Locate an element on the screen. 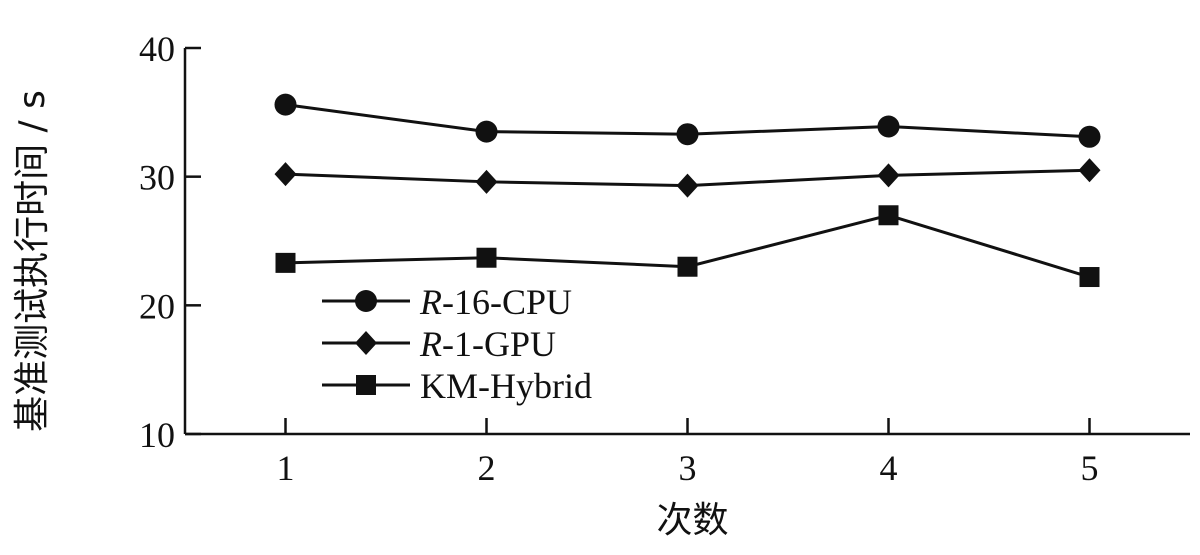 The height and width of the screenshot is (555, 1200). legend-label: R-16-CPU is located at coordinates (495, 302).